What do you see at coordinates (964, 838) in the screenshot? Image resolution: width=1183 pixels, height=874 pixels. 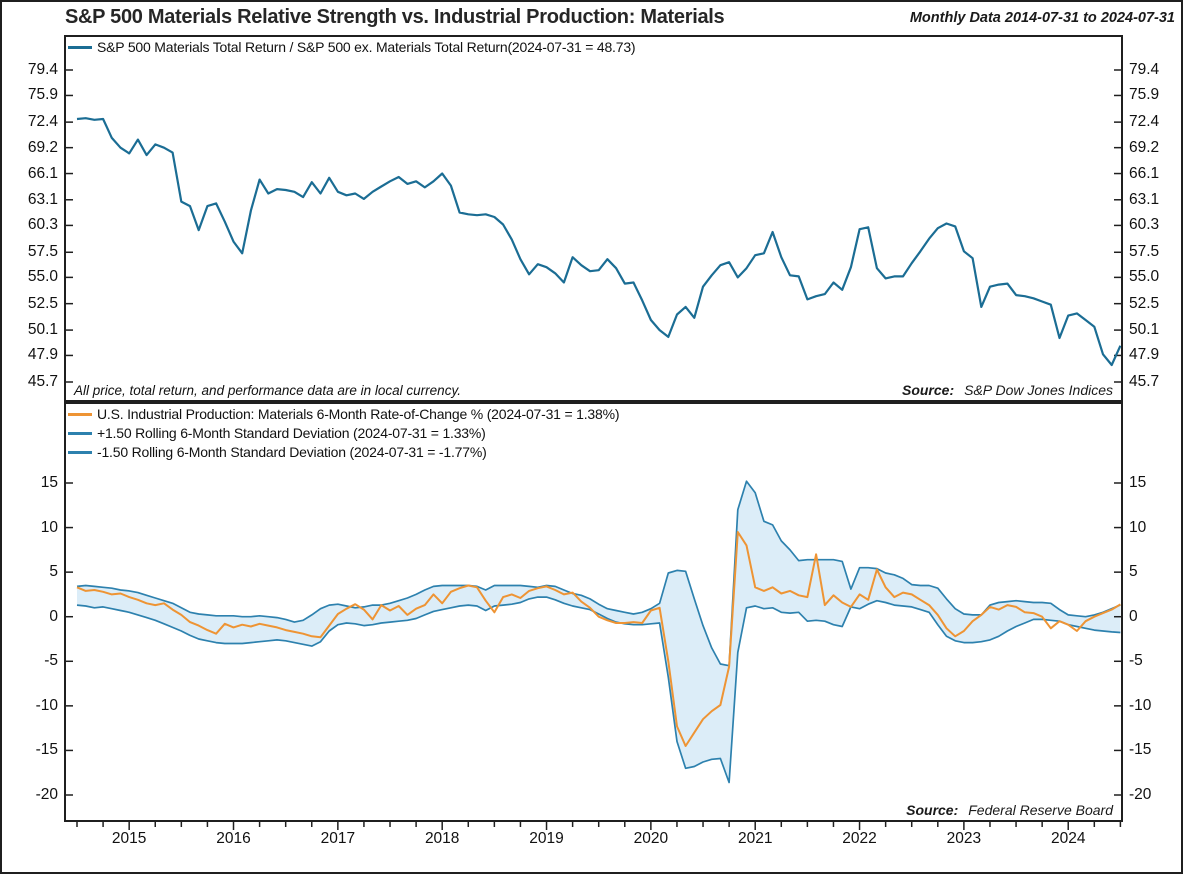 I see `x-year-label: 2023` at bounding box center [964, 838].